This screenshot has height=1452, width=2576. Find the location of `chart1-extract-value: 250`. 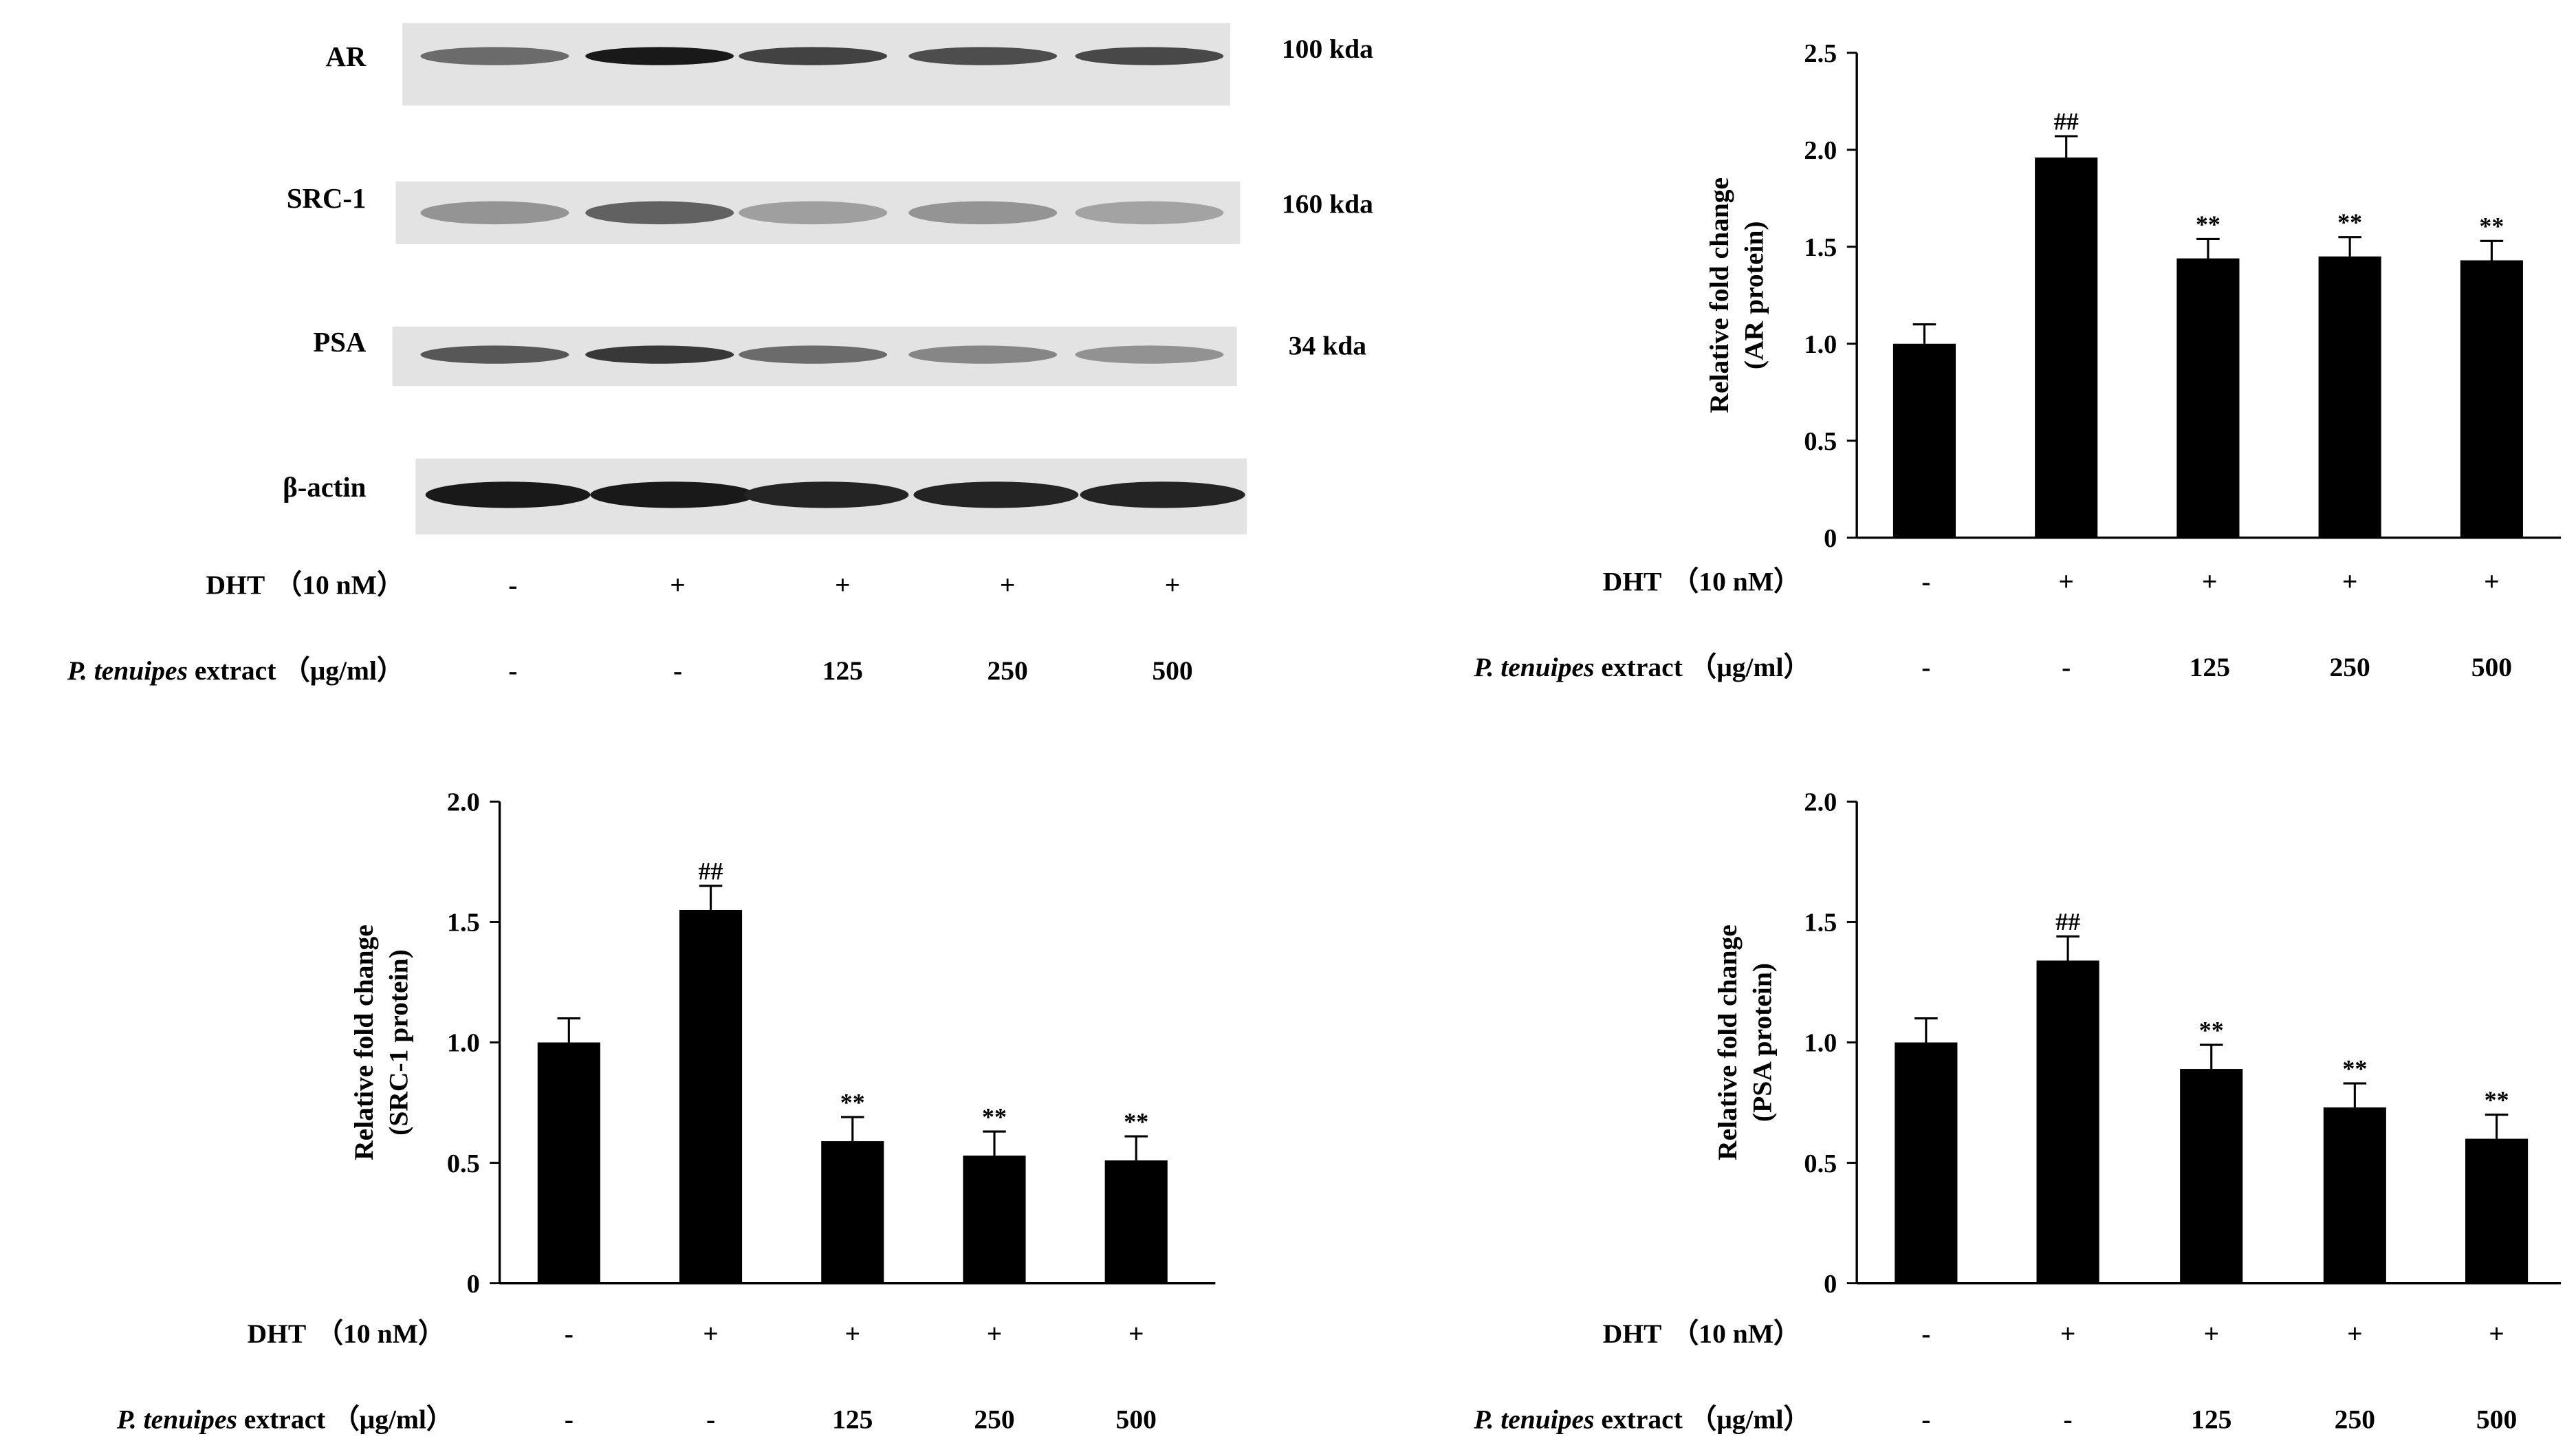

chart1-extract-value: 250 is located at coordinates (994, 1420).